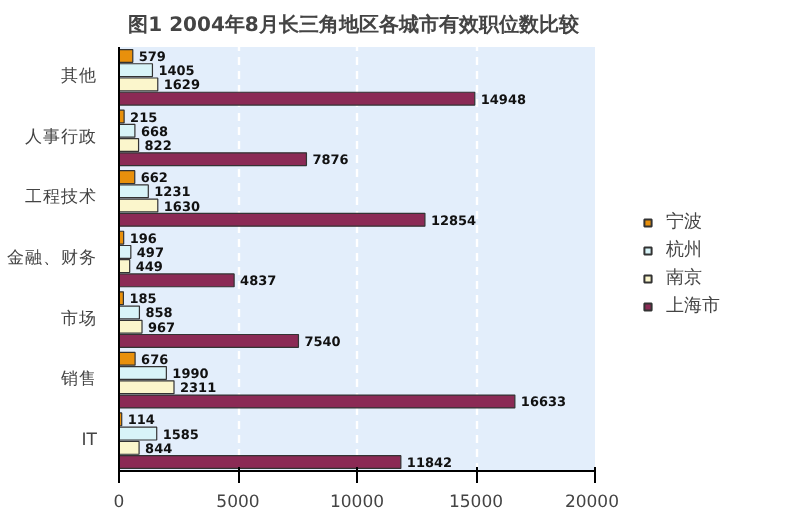 Image resolution: width=800 pixels, height=524 pixels. Describe the element at coordinates (119, 503) in the screenshot. I see `x-tick-label: 0` at that location.